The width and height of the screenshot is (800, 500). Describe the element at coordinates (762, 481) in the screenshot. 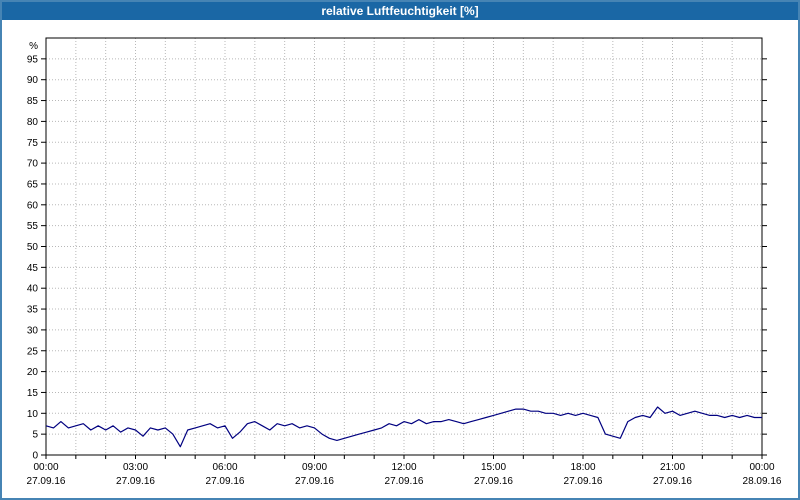

I see `x-date-label: 28.09.16` at that location.